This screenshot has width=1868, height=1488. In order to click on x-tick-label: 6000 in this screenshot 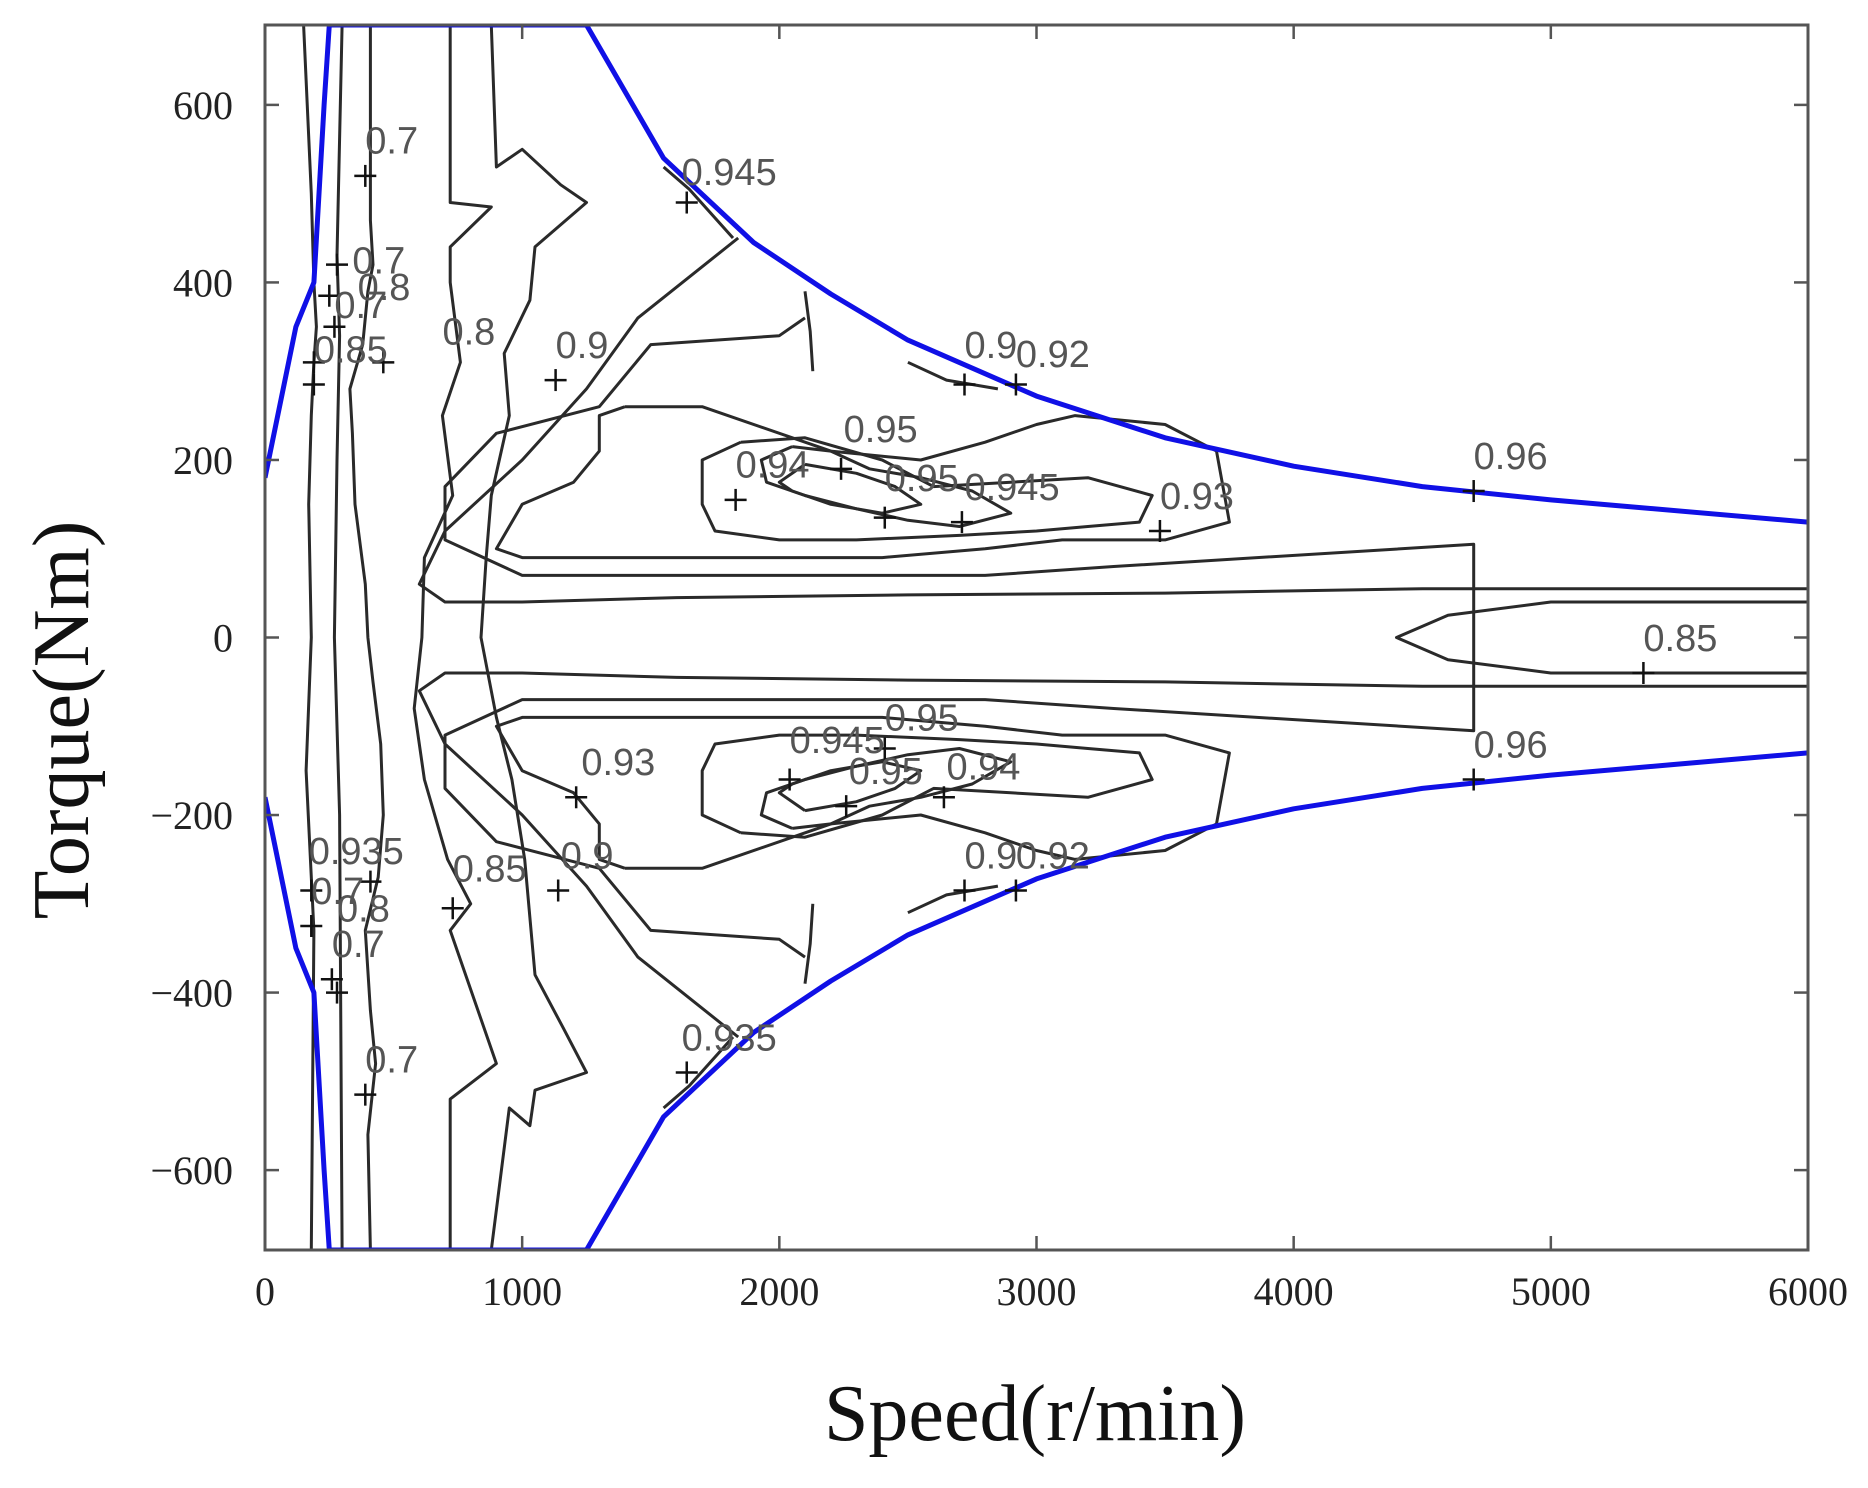, I will do `click(1808, 1291)`.